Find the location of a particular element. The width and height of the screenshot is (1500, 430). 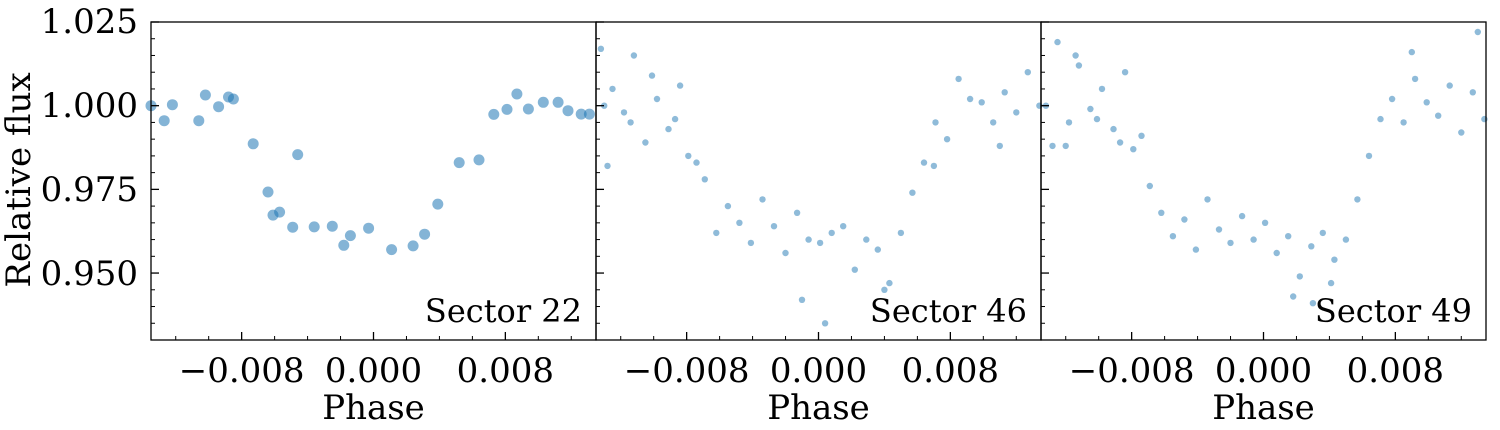

y-tick-labels: 1.025 1.000 0.975 0.950 is located at coordinates (89, 148).